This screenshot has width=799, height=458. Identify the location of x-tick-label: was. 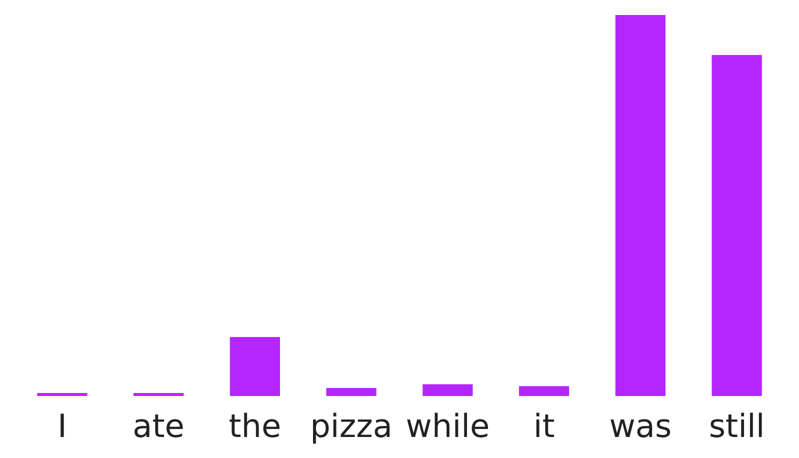
(640, 426).